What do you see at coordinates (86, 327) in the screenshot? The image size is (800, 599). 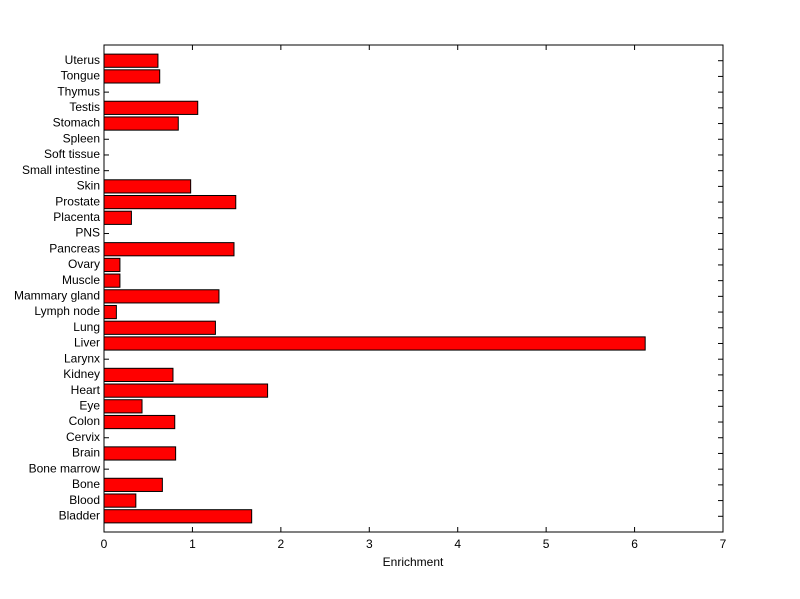 I see `y-tick-label: Lung` at bounding box center [86, 327].